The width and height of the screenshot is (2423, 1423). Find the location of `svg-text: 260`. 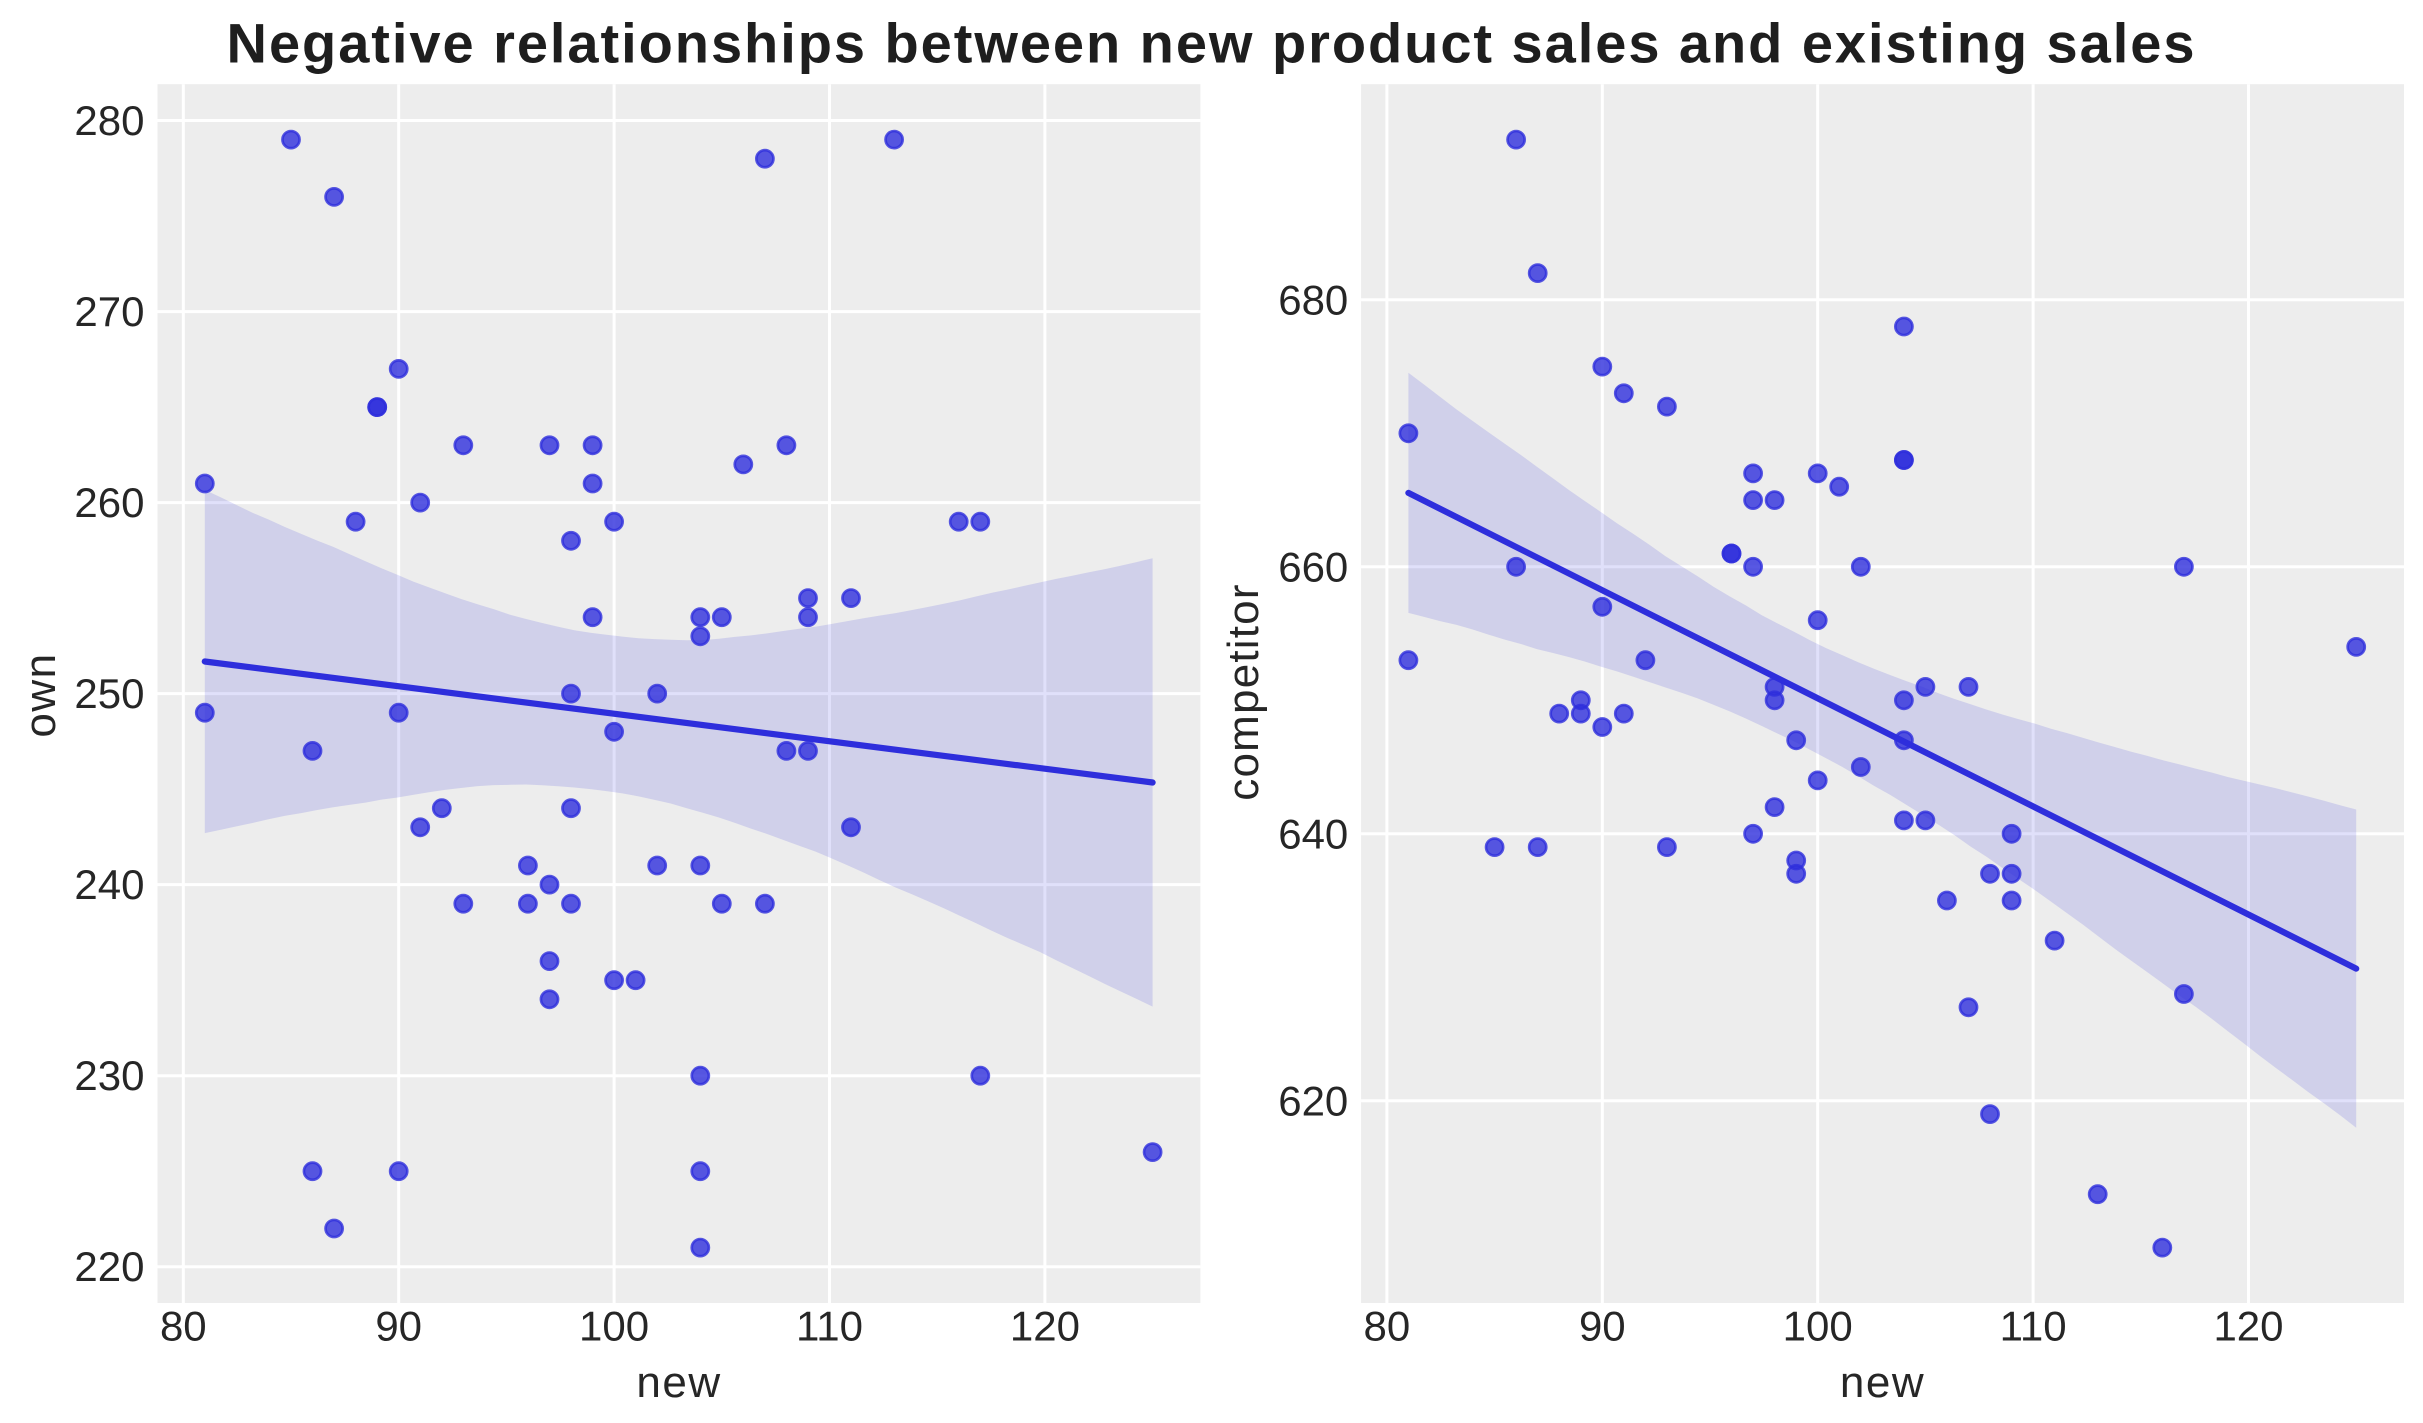

svg-text: 260 is located at coordinates (109, 502).